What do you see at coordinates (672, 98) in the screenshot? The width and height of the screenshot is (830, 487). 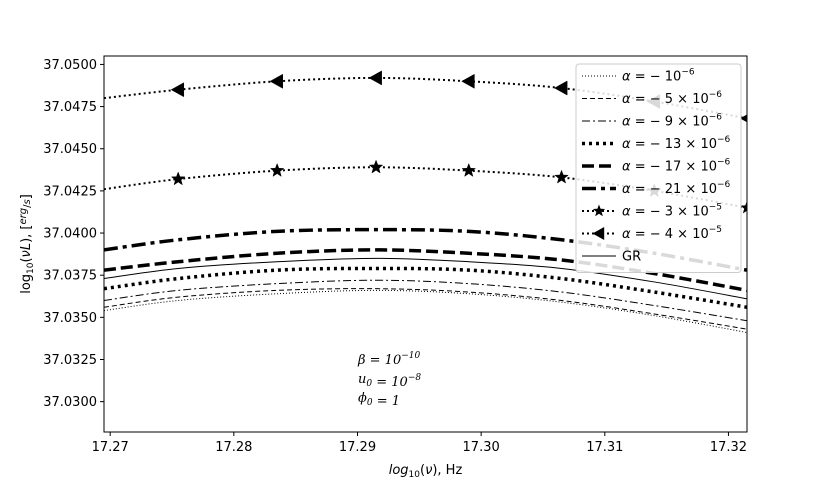 I see `legend-label-1: α = − 5 × 10−6` at bounding box center [672, 98].